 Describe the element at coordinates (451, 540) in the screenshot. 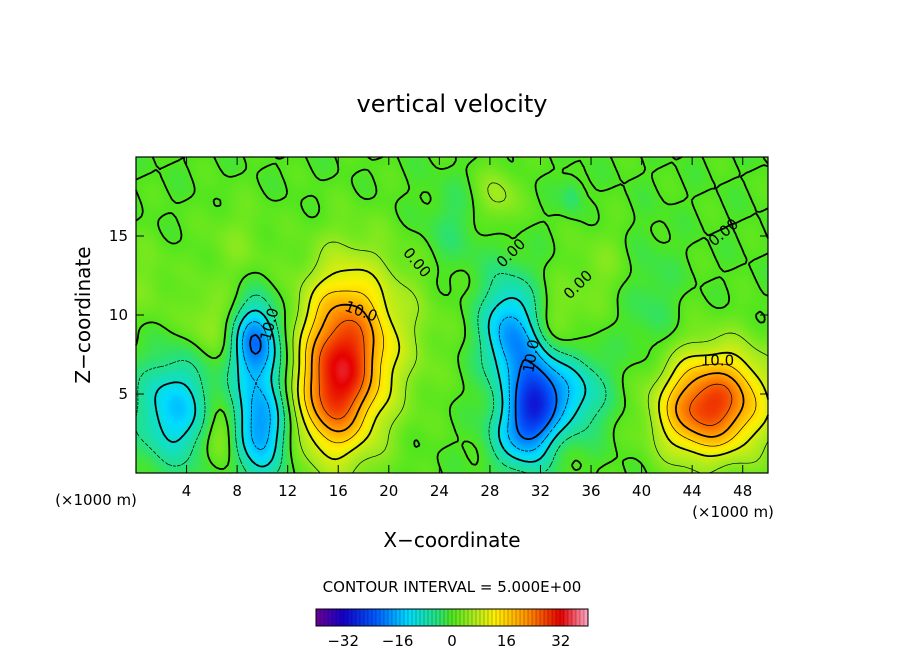

I see `x-axis-label: X−coordinate` at that location.